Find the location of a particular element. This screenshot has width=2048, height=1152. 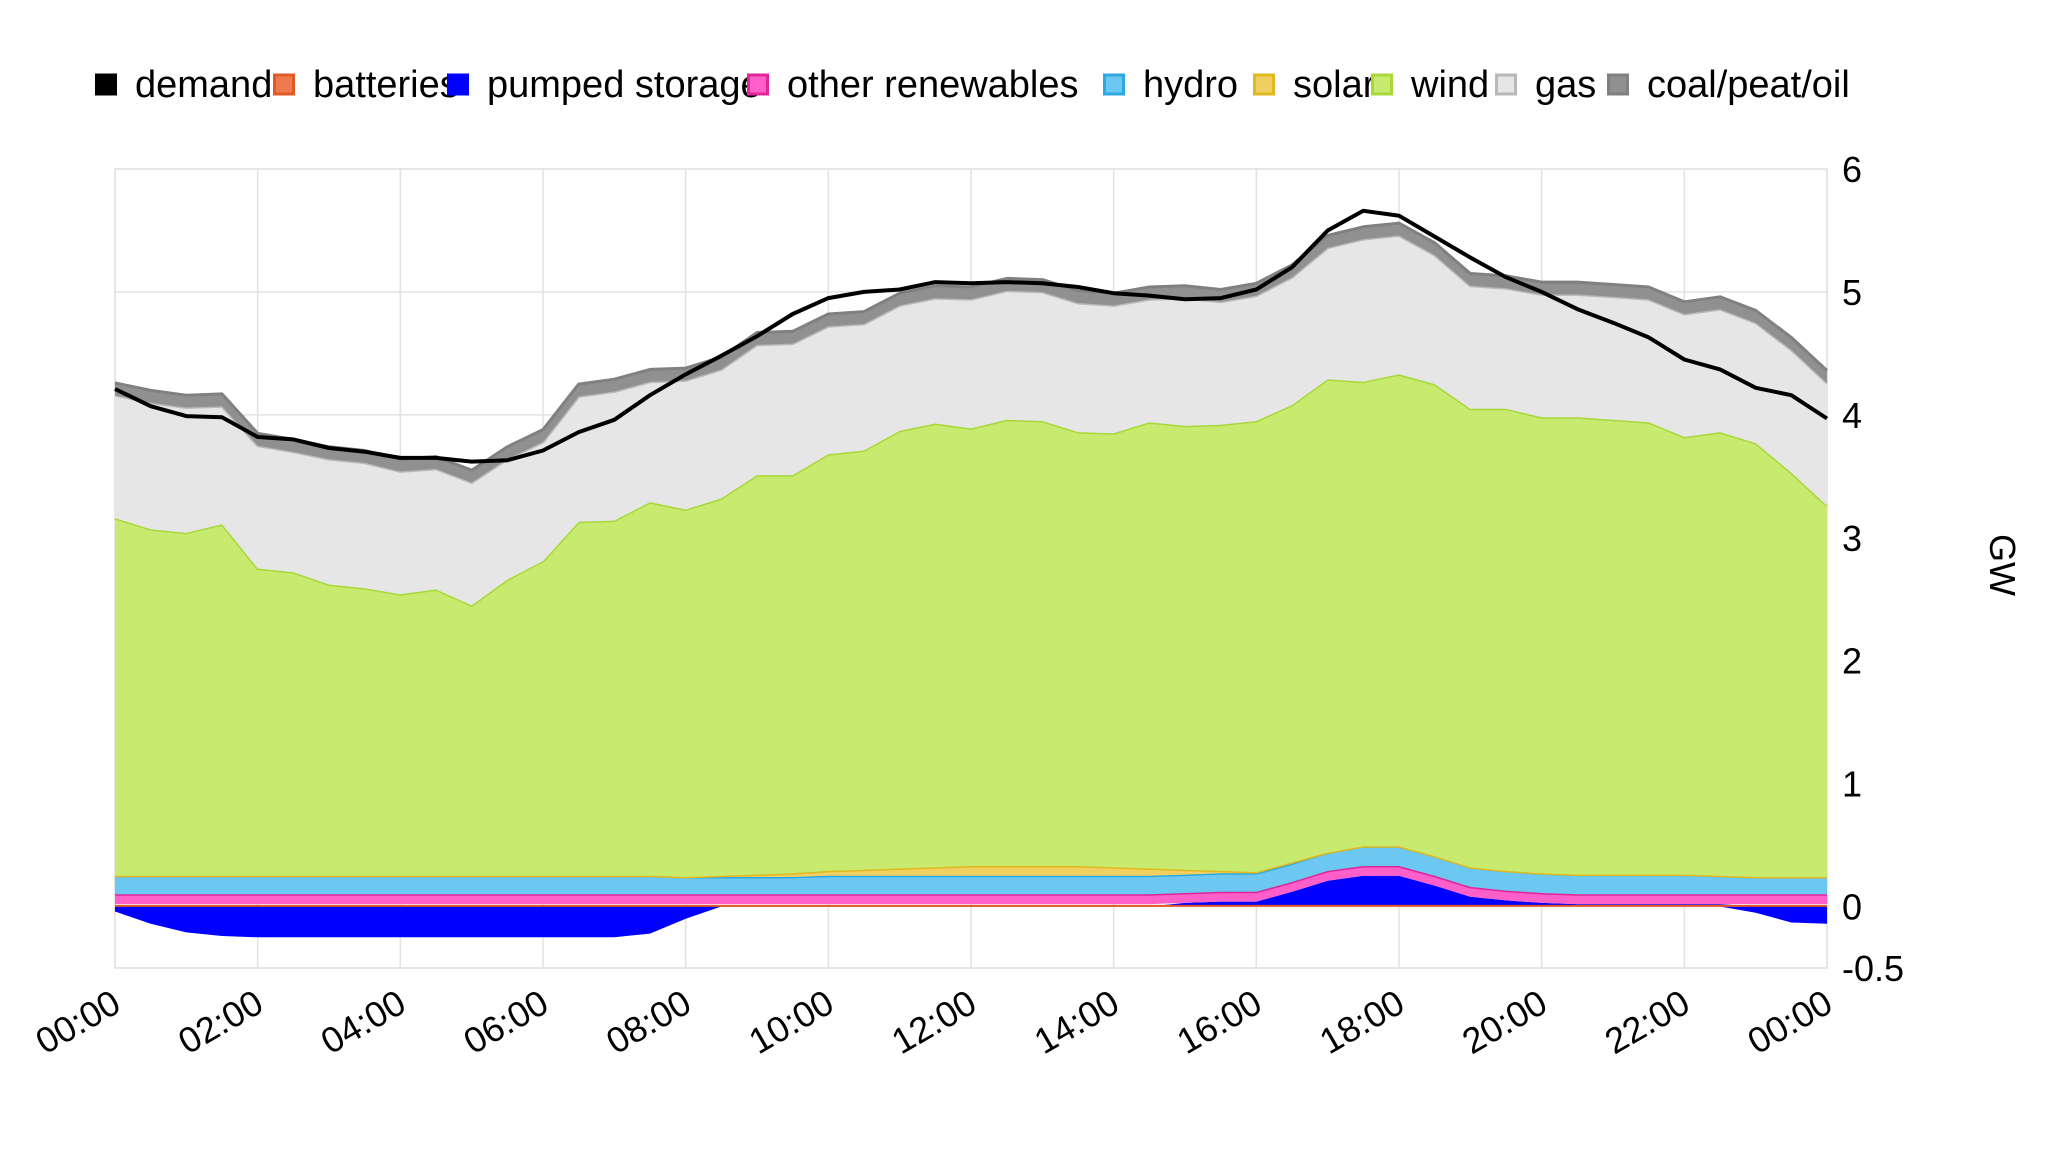

x-tick-label: 18:00 is located at coordinates (1361, 1021).